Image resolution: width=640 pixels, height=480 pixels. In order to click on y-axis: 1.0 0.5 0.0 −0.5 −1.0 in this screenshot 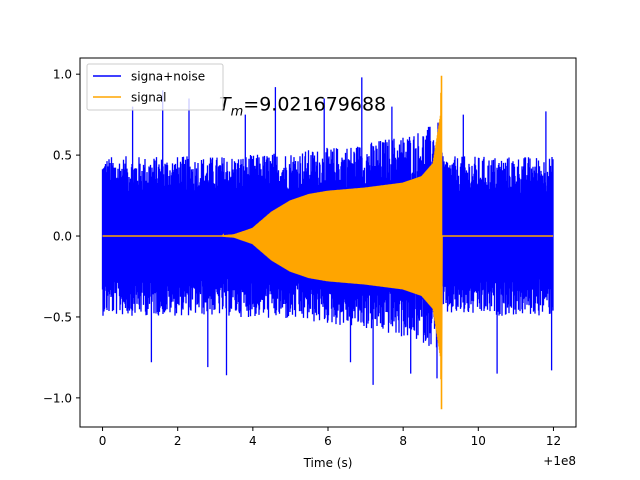, I will do `click(61, 236)`.